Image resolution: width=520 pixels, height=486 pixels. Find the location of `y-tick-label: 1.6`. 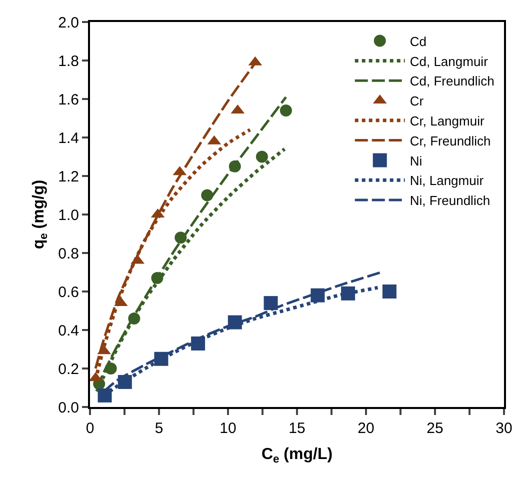

y-tick-label: 1.6 is located at coordinates (68, 99).